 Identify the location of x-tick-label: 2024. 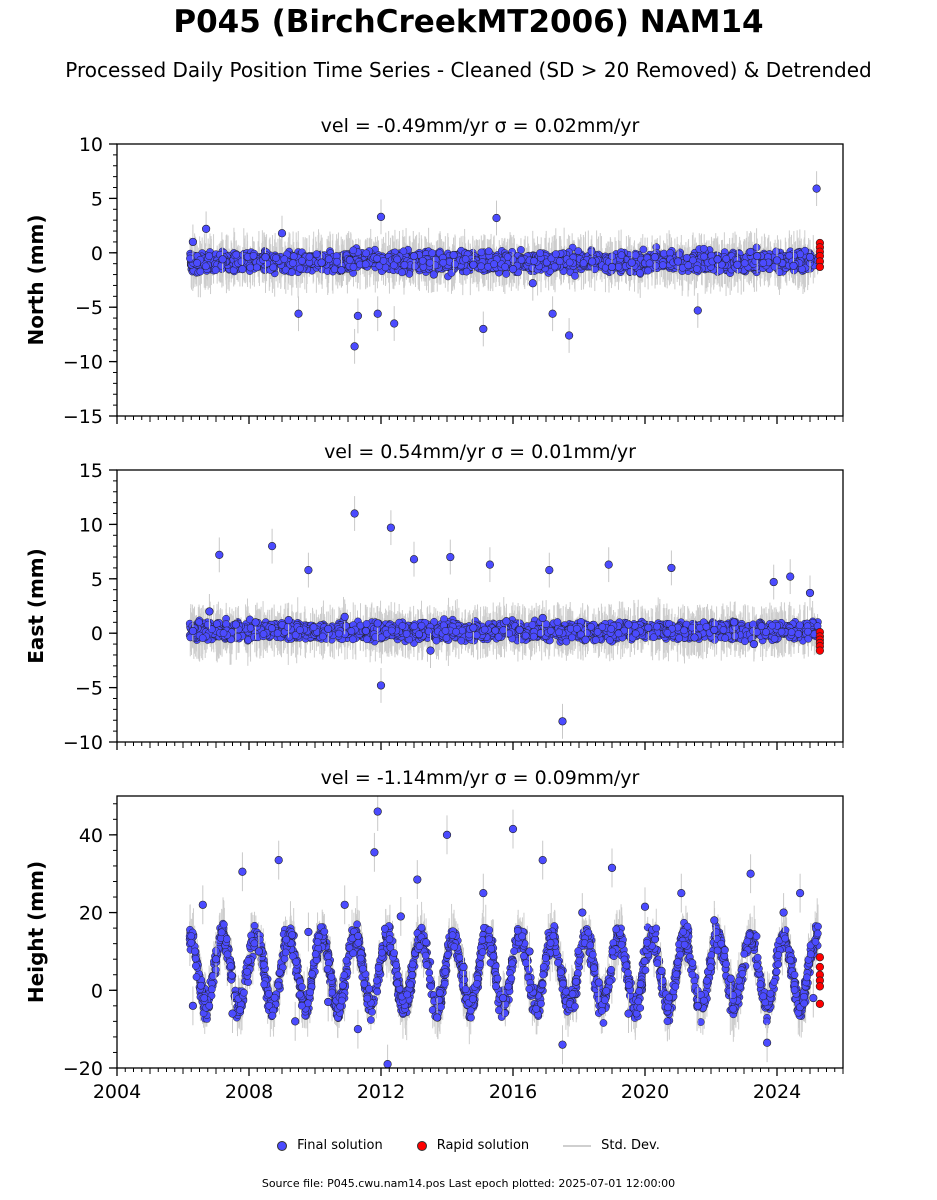
(777, 1092).